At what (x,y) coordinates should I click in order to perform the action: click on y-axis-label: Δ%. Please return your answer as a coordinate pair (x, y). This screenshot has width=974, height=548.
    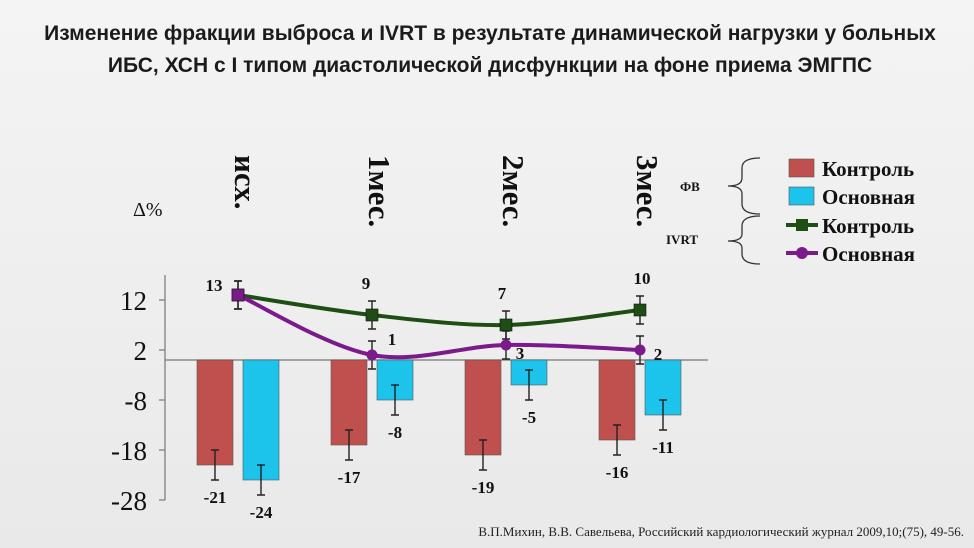
    Looking at the image, I should click on (148, 210).